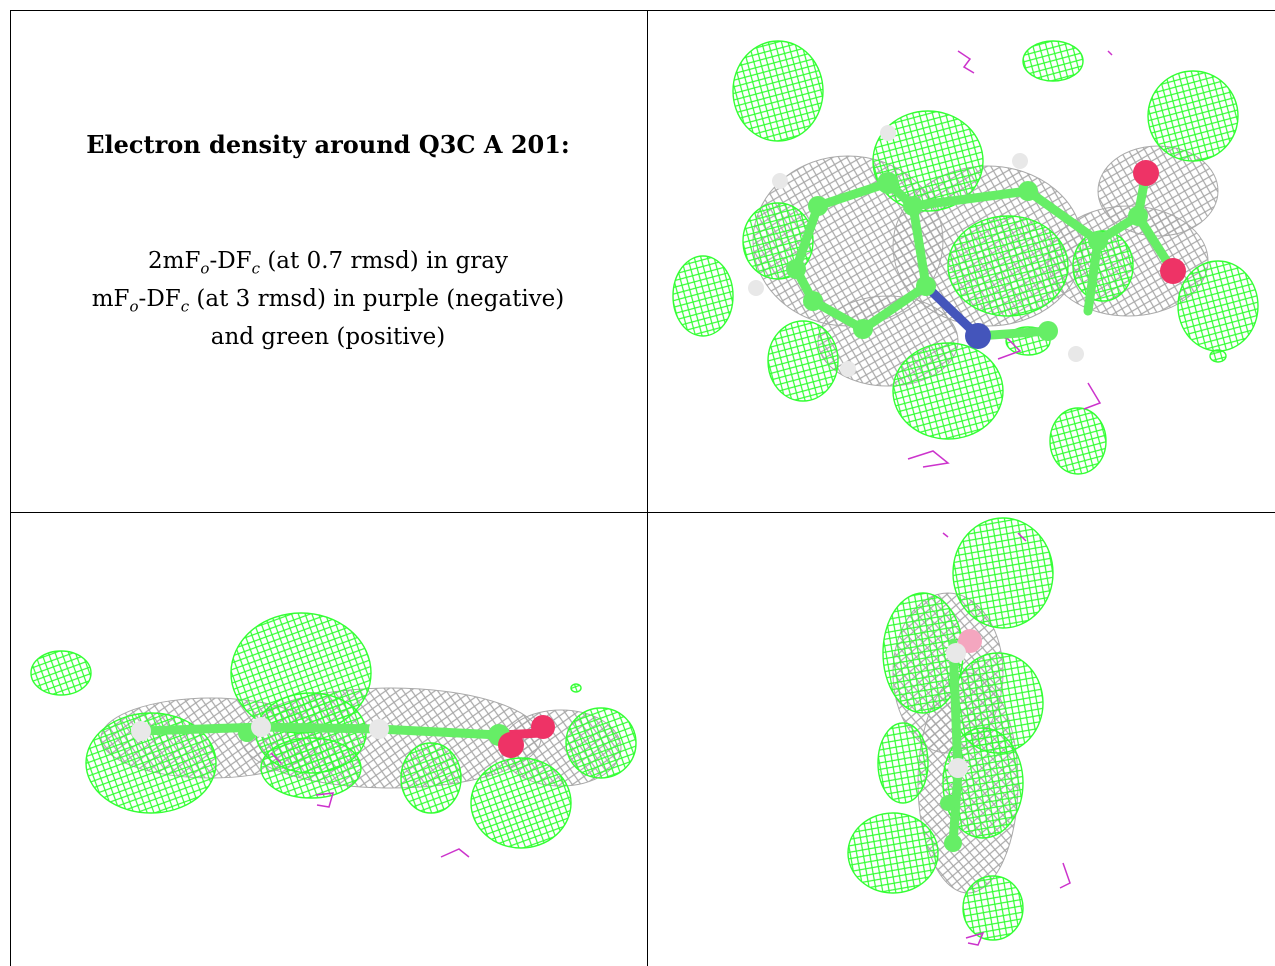  What do you see at coordinates (647, 488) in the screenshot?
I see `grid-rule-middle-vertical` at bounding box center [647, 488].